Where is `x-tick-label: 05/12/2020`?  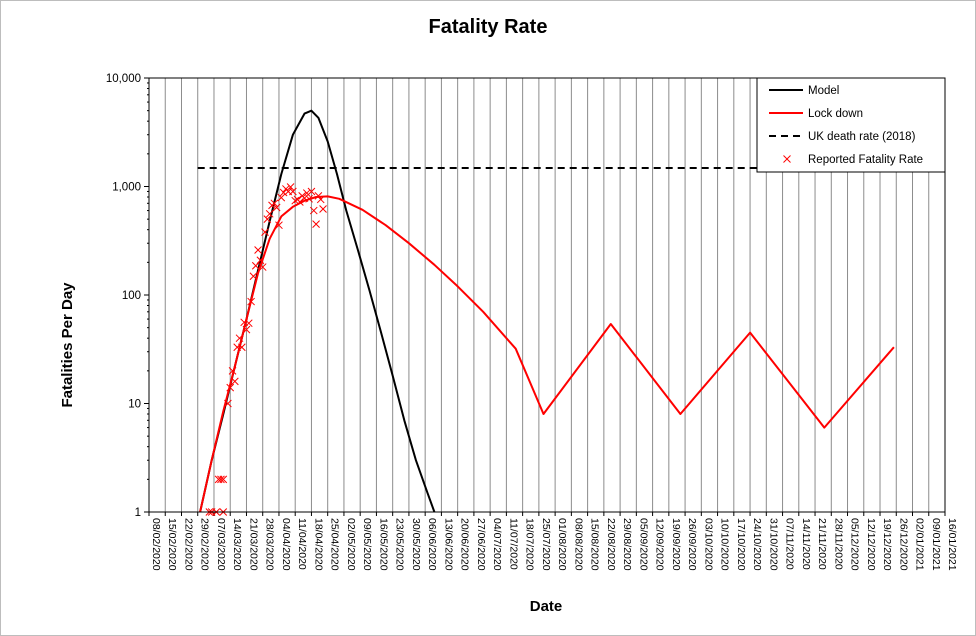 x-tick-label: 05/12/2020 is located at coordinates (855, 544).